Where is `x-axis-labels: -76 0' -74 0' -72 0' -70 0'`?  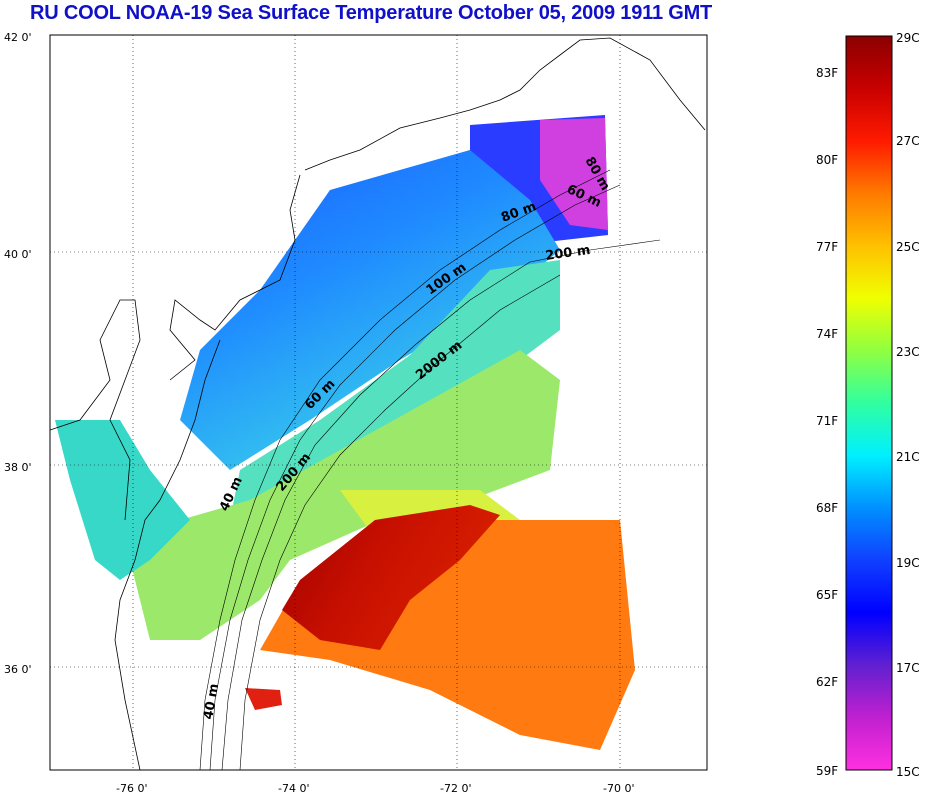 x-axis-labels: -76 0' -74 0' -72 0' -70 0' is located at coordinates (375, 788).